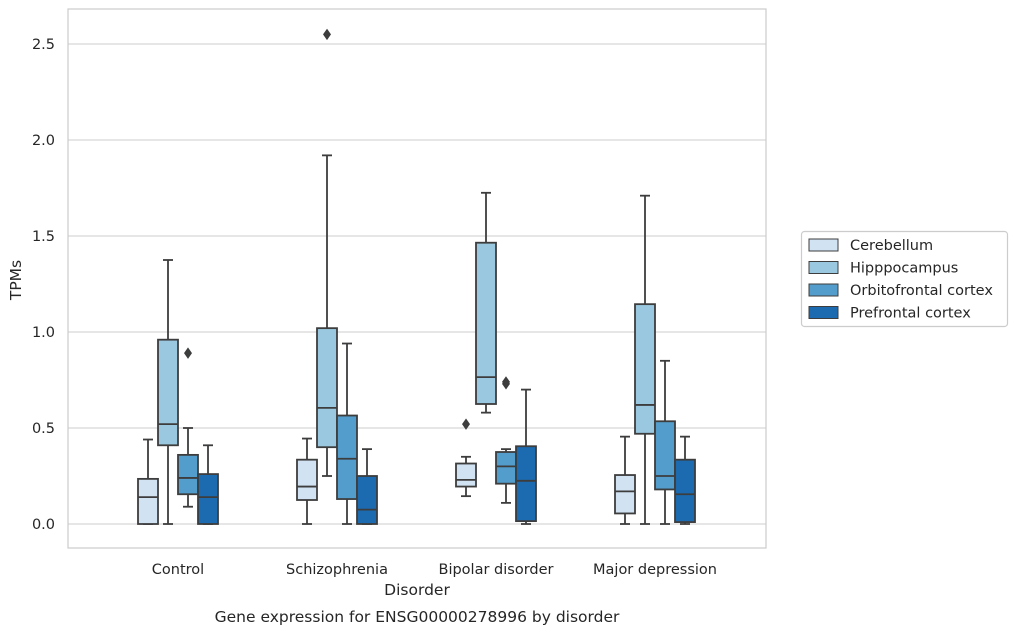 The image size is (1018, 634). What do you see at coordinates (43, 141) in the screenshot?
I see `y-tick-label: 2.0` at bounding box center [43, 141].